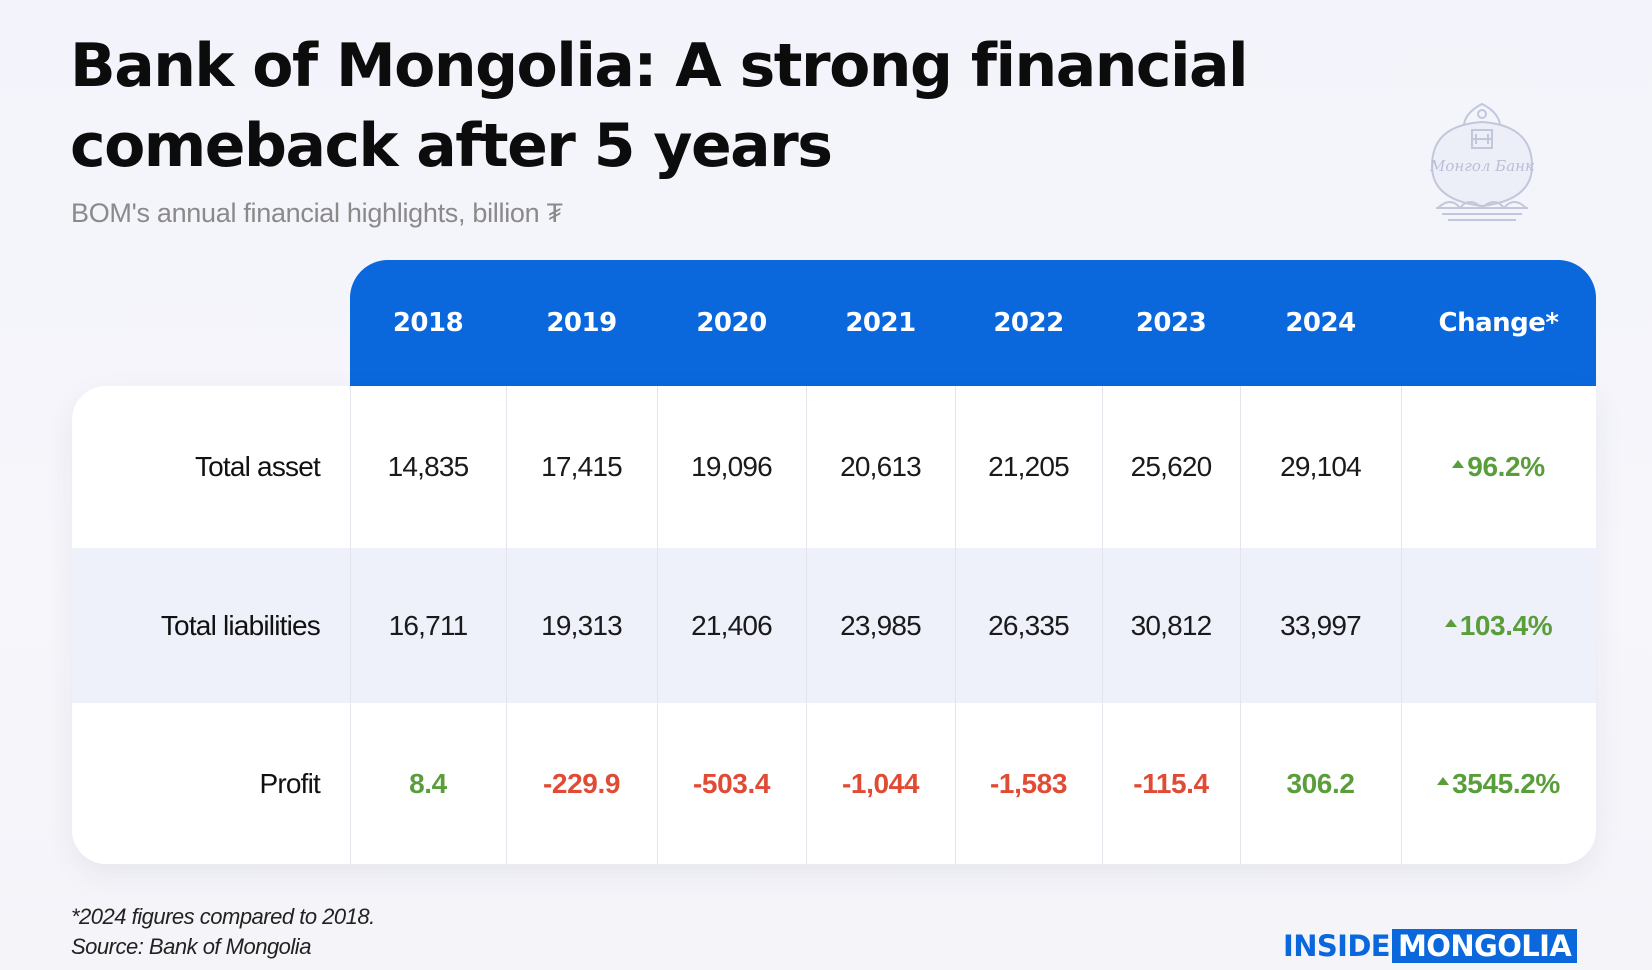  I want to click on column-header-2021: 2021, so click(880, 323).